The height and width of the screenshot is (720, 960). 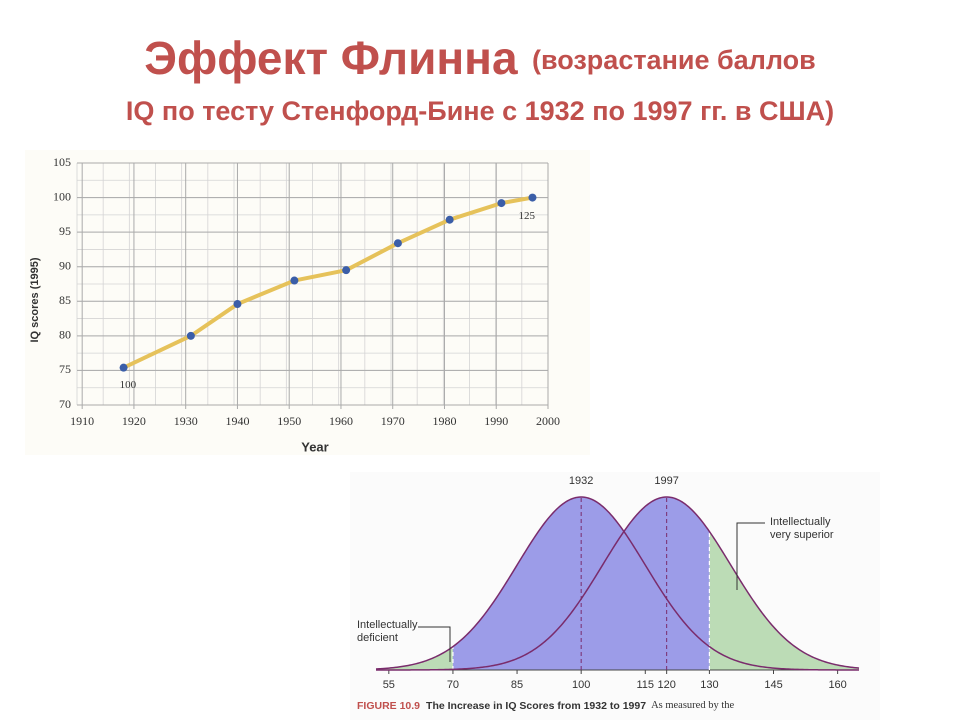 What do you see at coordinates (341, 421) in the screenshot?
I see `x-tick-label: 1960` at bounding box center [341, 421].